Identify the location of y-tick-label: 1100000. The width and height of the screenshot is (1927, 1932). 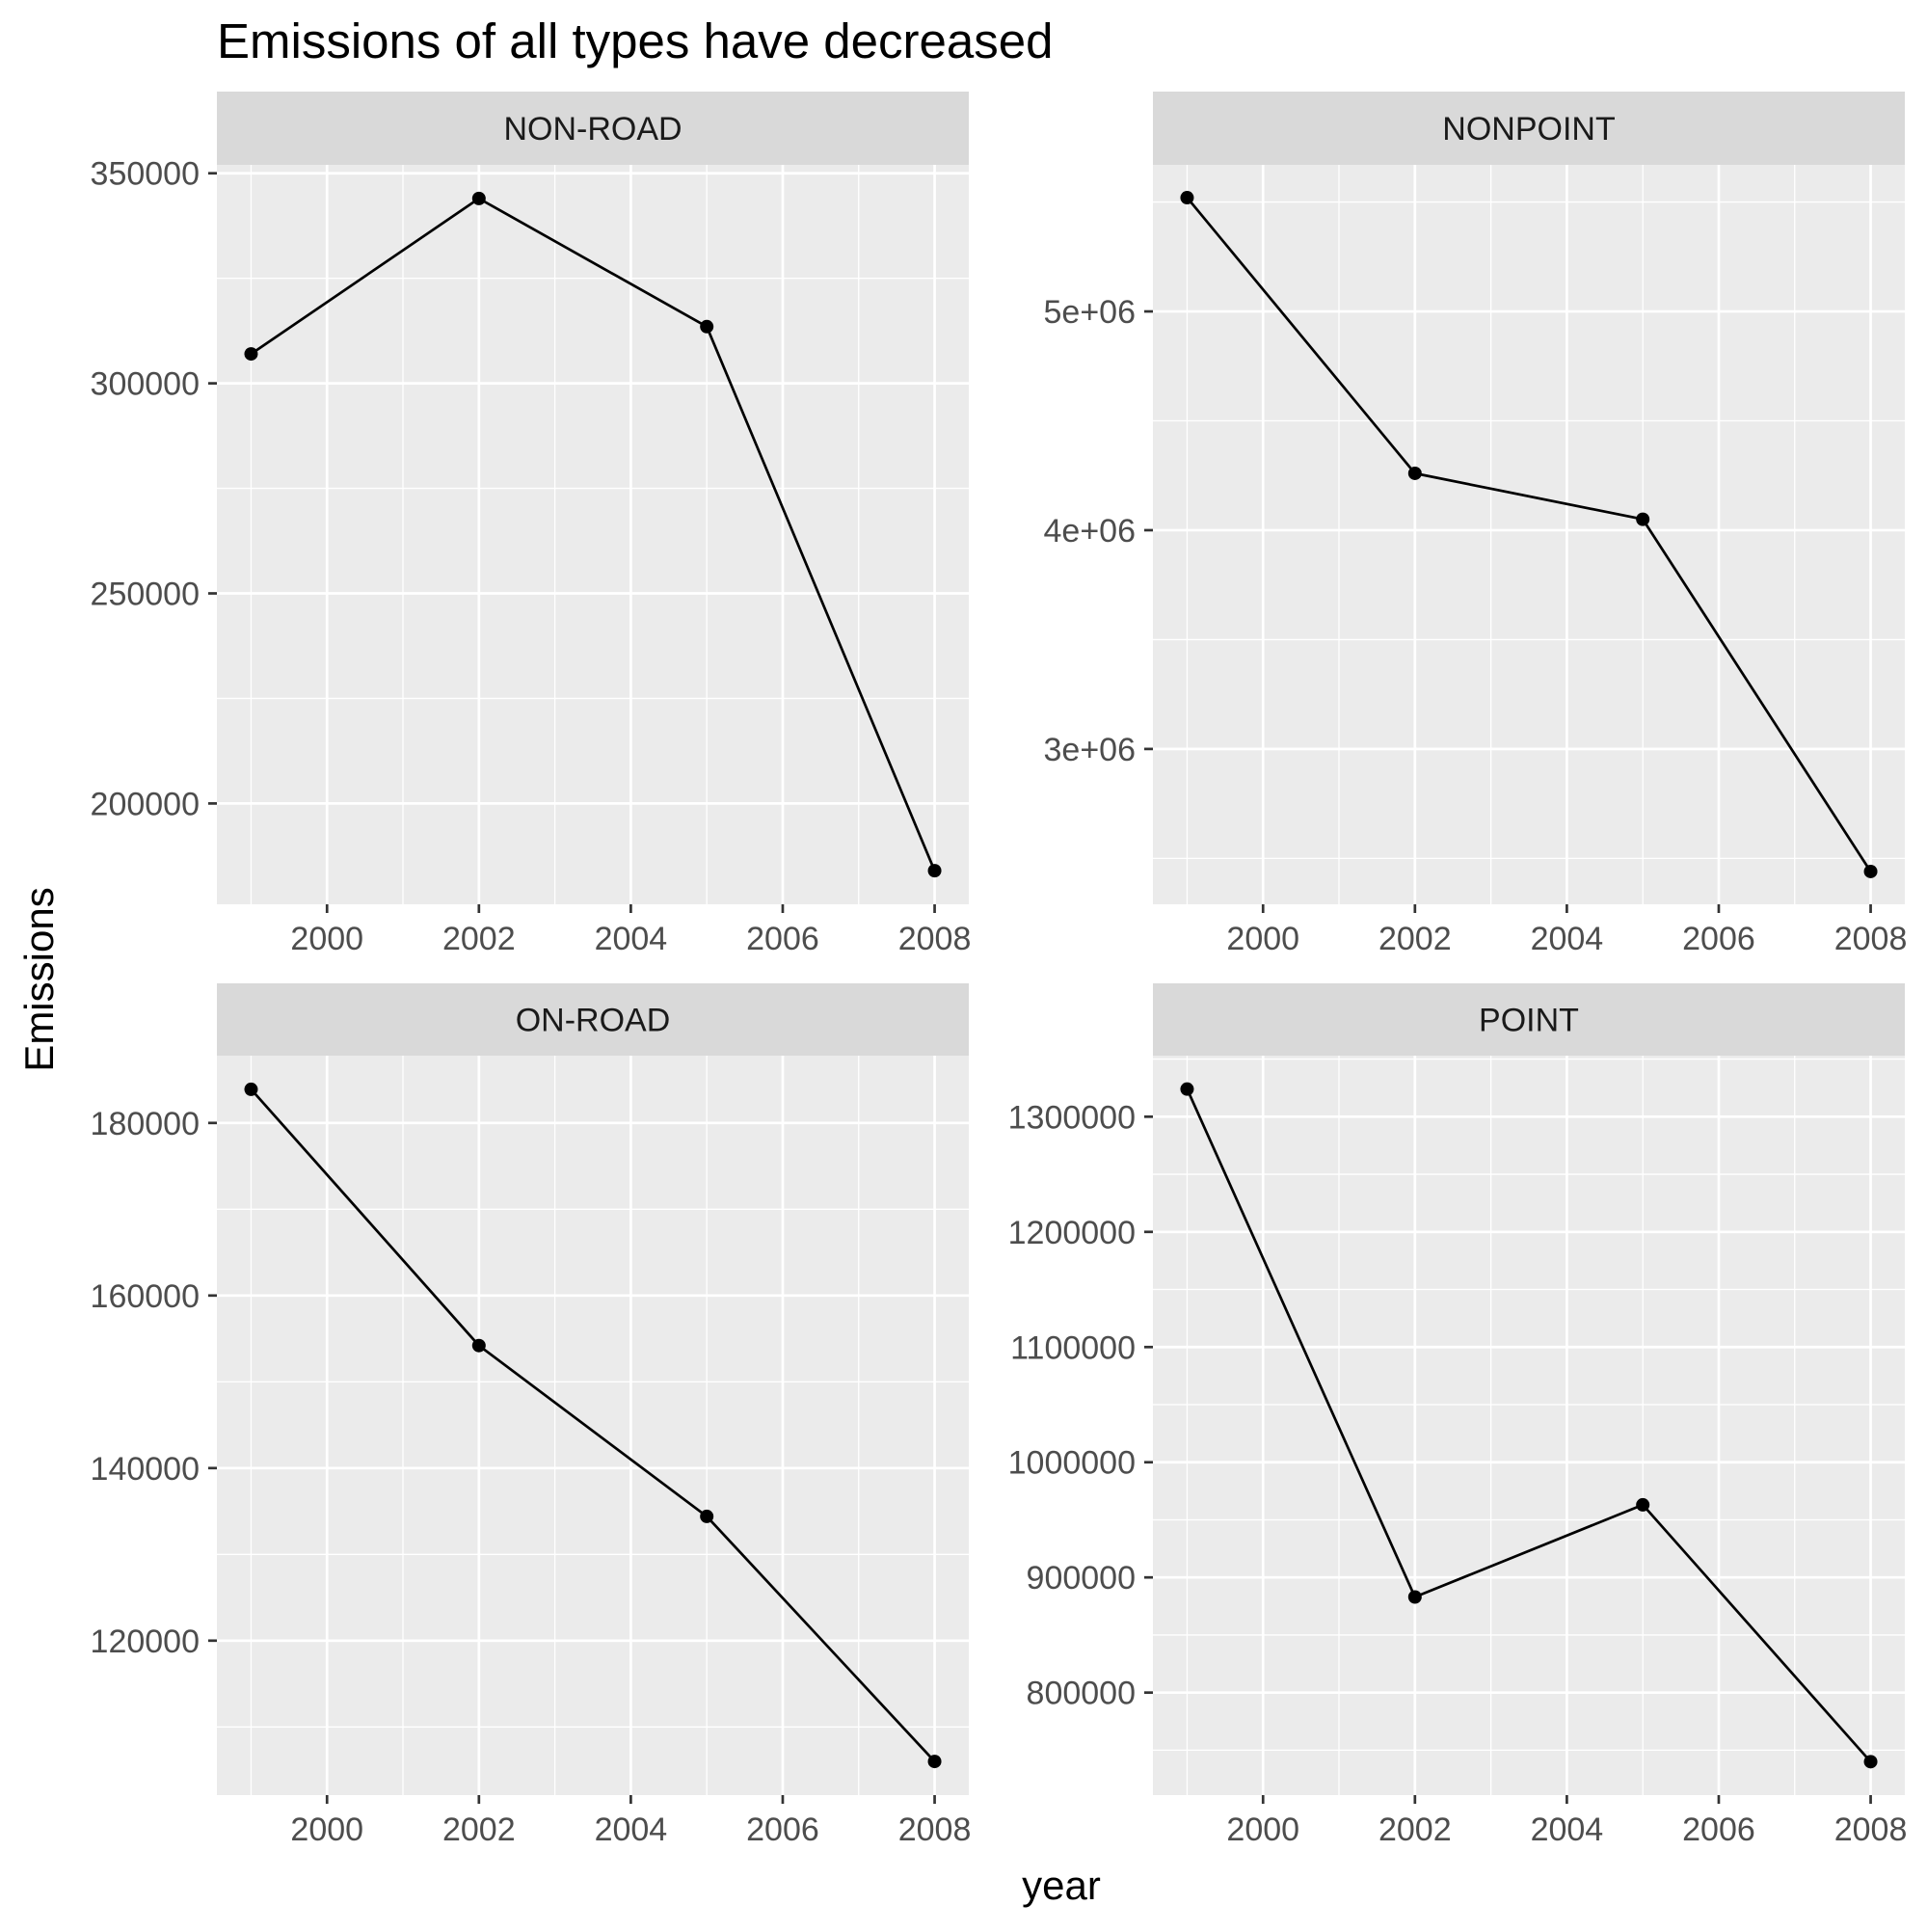
(1073, 1348).